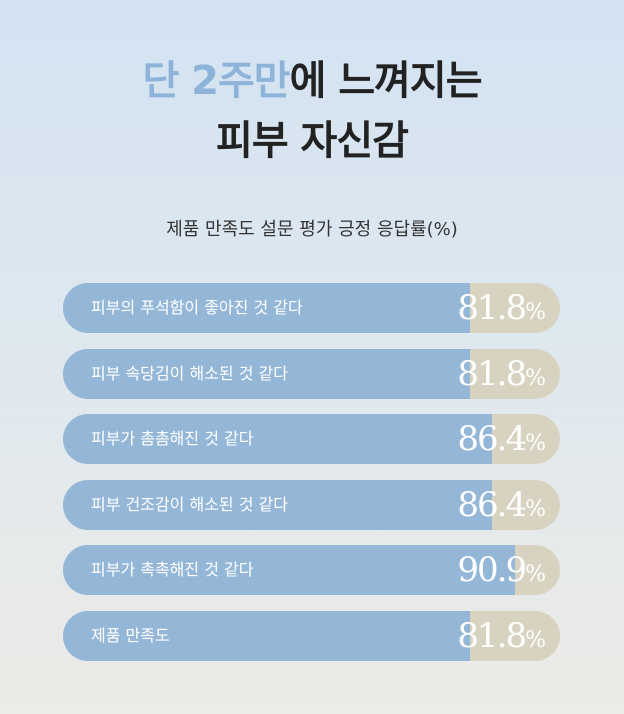 Image resolution: width=624 pixels, height=714 pixels. I want to click on bar-row: 피부 건조감이 해소된 것 같다 86.4%, so click(311, 504).